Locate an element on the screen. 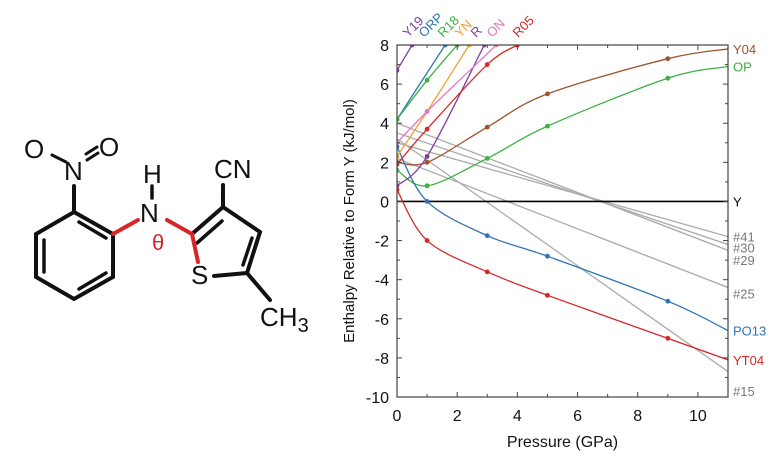 This screenshot has width=780, height=459. theta-label: θ is located at coordinates (158, 242).